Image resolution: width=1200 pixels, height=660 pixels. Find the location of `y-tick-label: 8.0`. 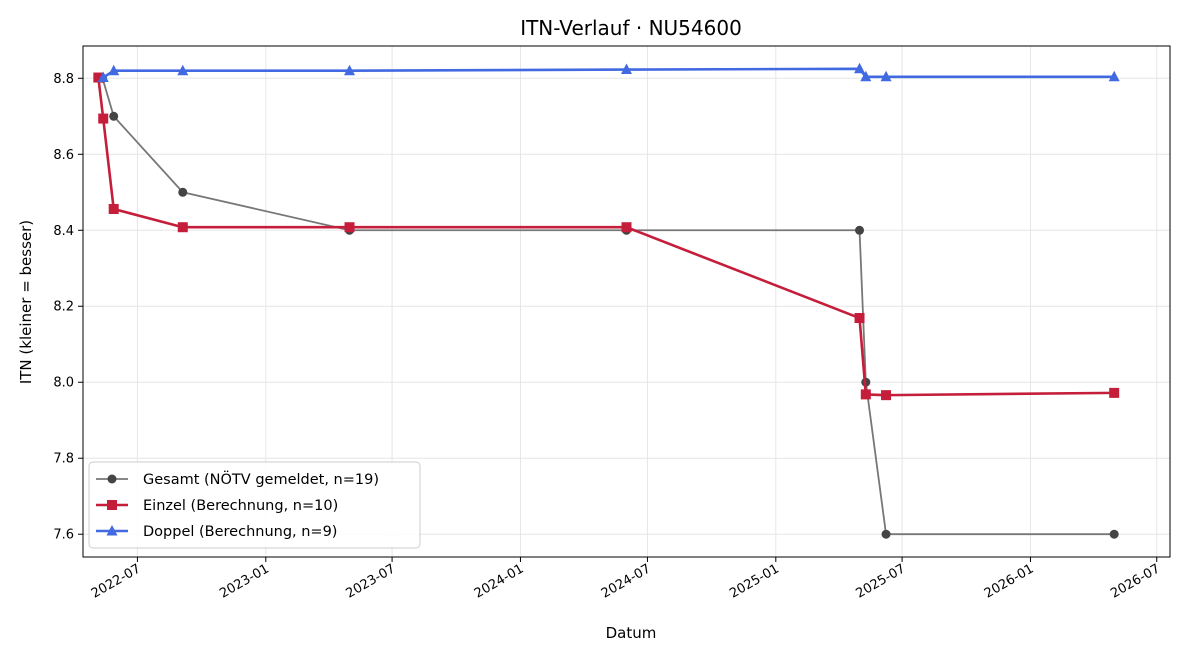

y-tick-label: 8.0 is located at coordinates (63, 383).